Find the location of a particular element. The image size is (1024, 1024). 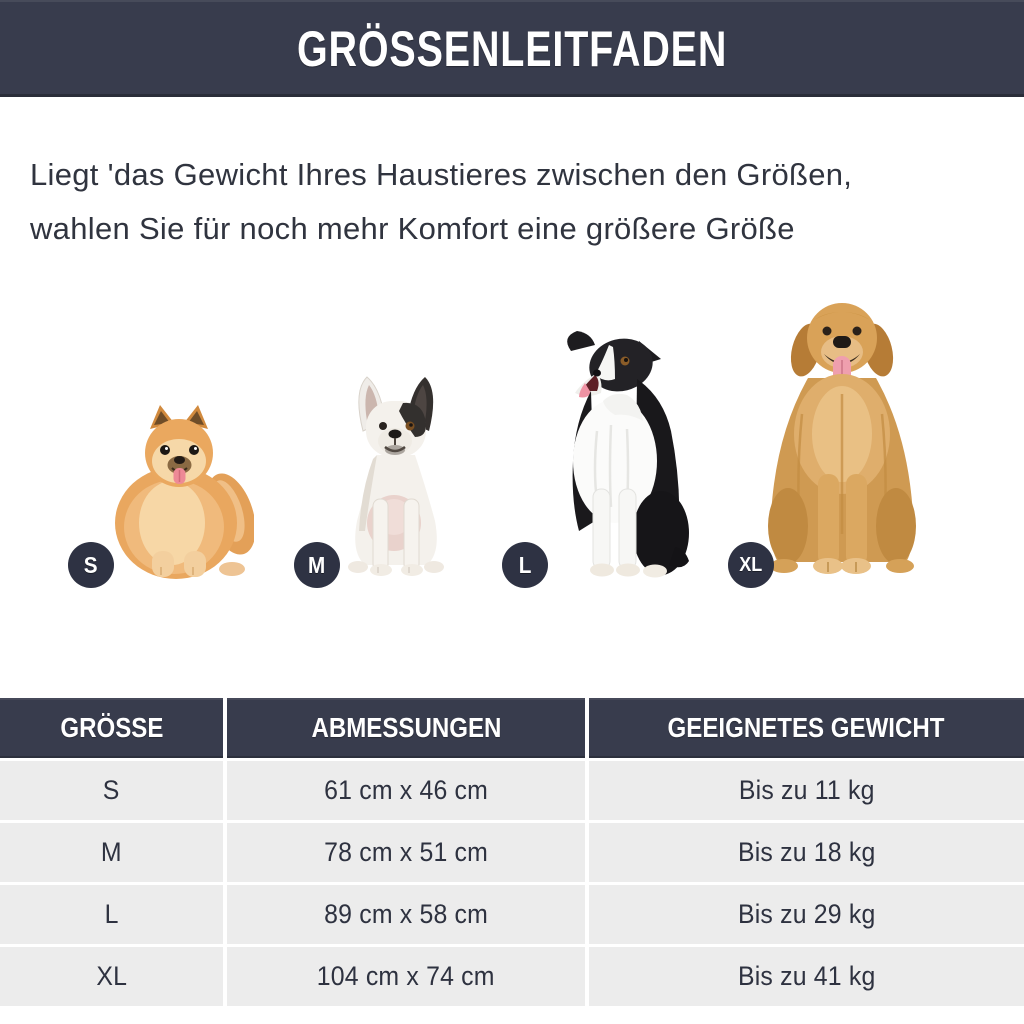

table-cell-r2-c2: Bis zu 29 kg is located at coordinates (806, 914).